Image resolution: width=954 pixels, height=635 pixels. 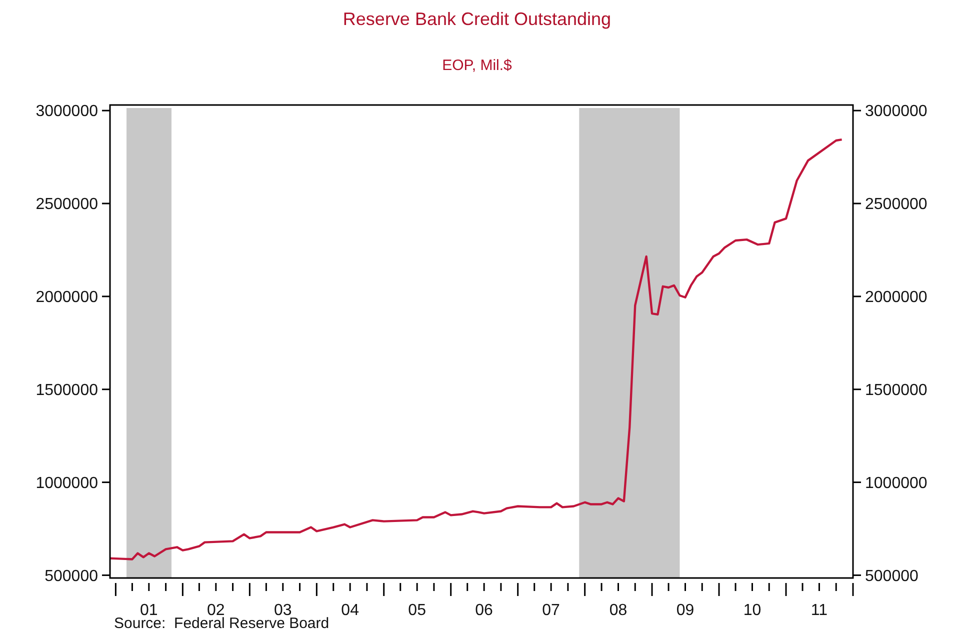 What do you see at coordinates (896, 111) in the screenshot?
I see `y2-tick-label: 3000000` at bounding box center [896, 111].